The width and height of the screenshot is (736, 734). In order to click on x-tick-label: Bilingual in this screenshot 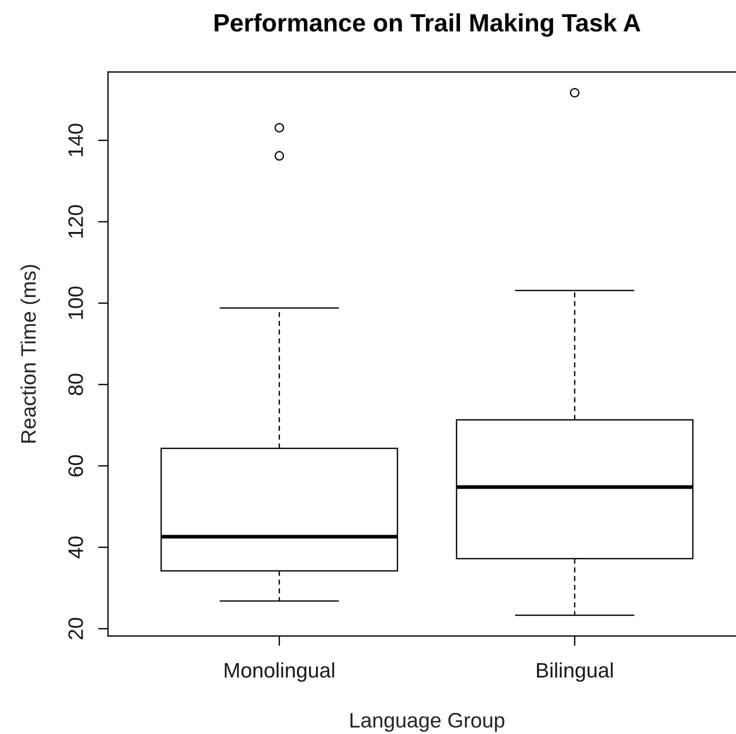, I will do `click(575, 672)`.